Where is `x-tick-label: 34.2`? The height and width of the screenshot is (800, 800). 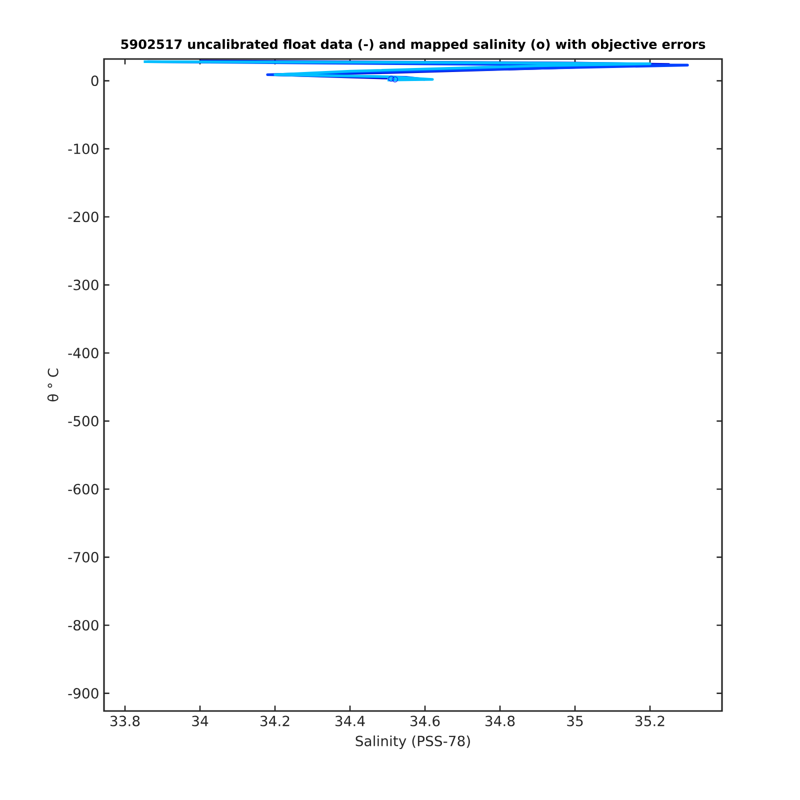 x-tick-label: 34.2 is located at coordinates (275, 721).